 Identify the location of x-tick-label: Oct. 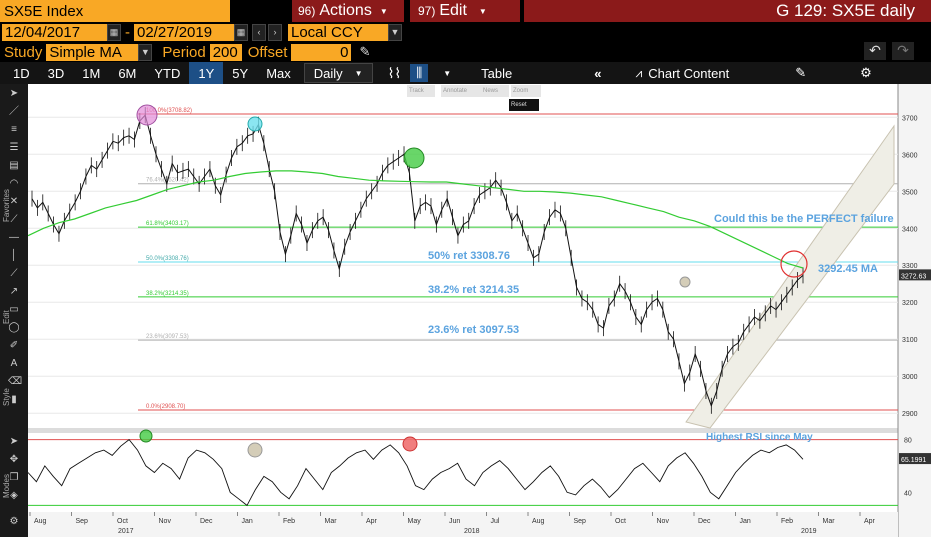
(122, 521).